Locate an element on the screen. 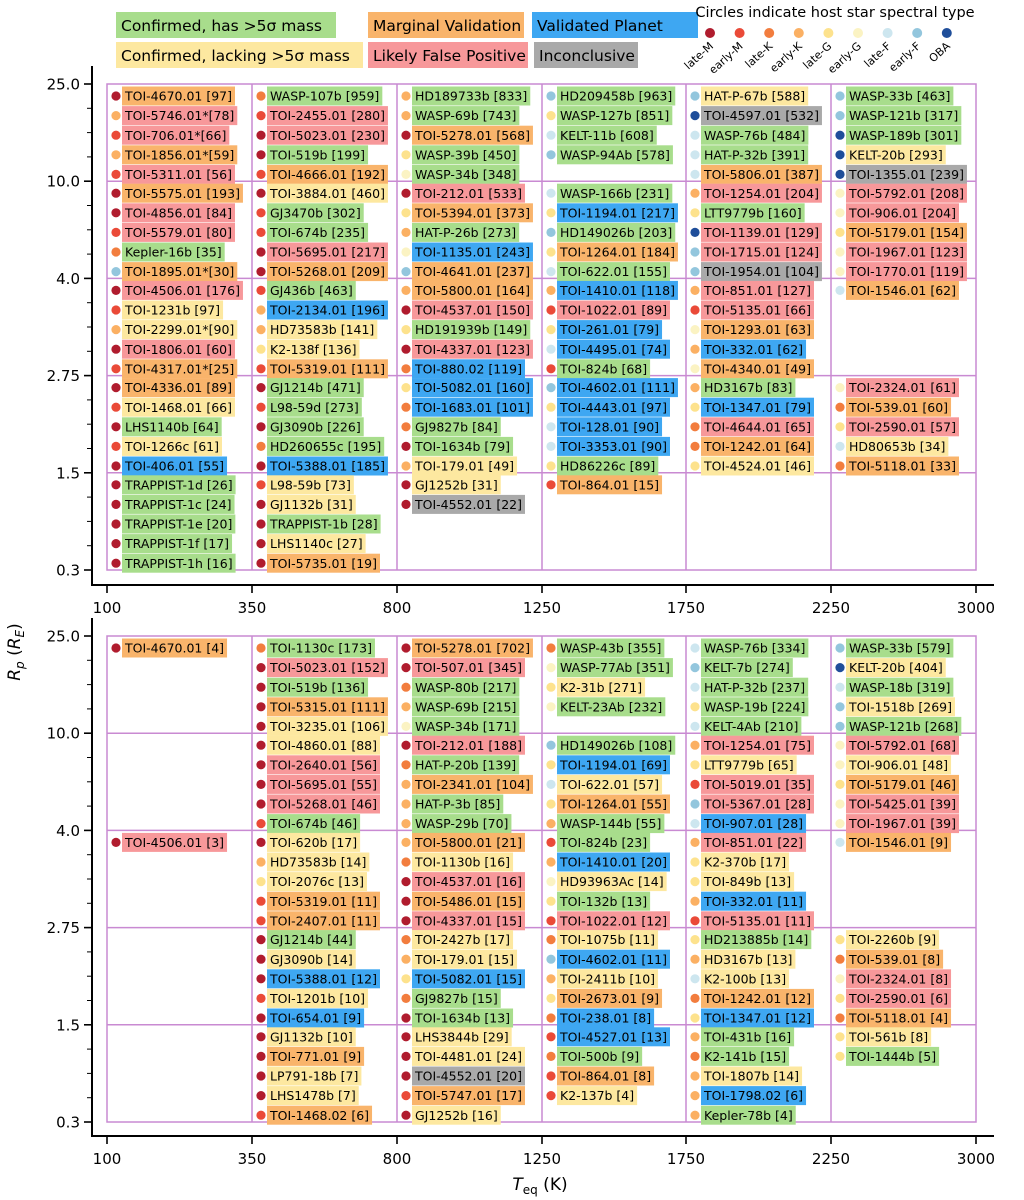 Image resolution: width=1024 pixels, height=1200 pixels. planet-label: TOI-620b [17] is located at coordinates (313, 842).